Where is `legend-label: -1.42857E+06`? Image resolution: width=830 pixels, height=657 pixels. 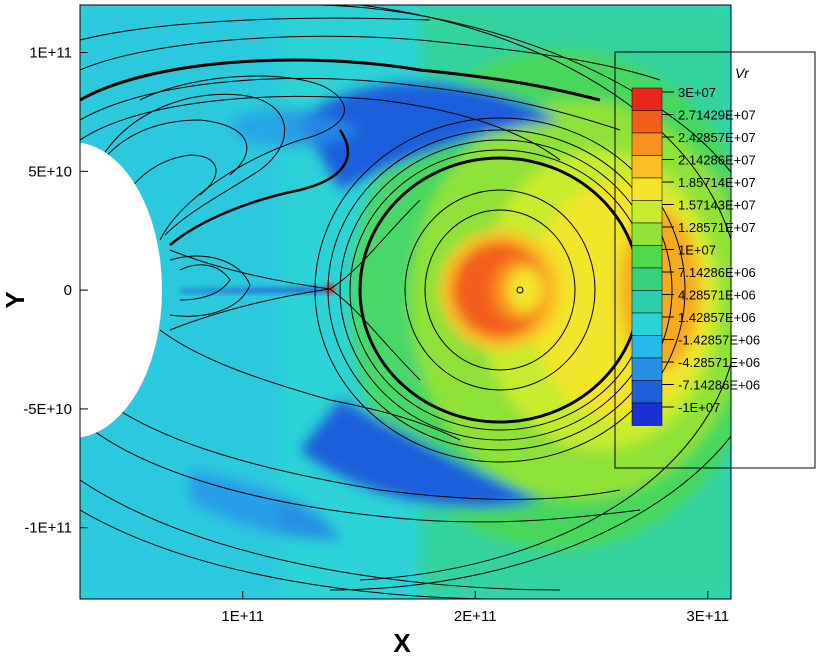
legend-label: -1.42857E+06 is located at coordinates (719, 340).